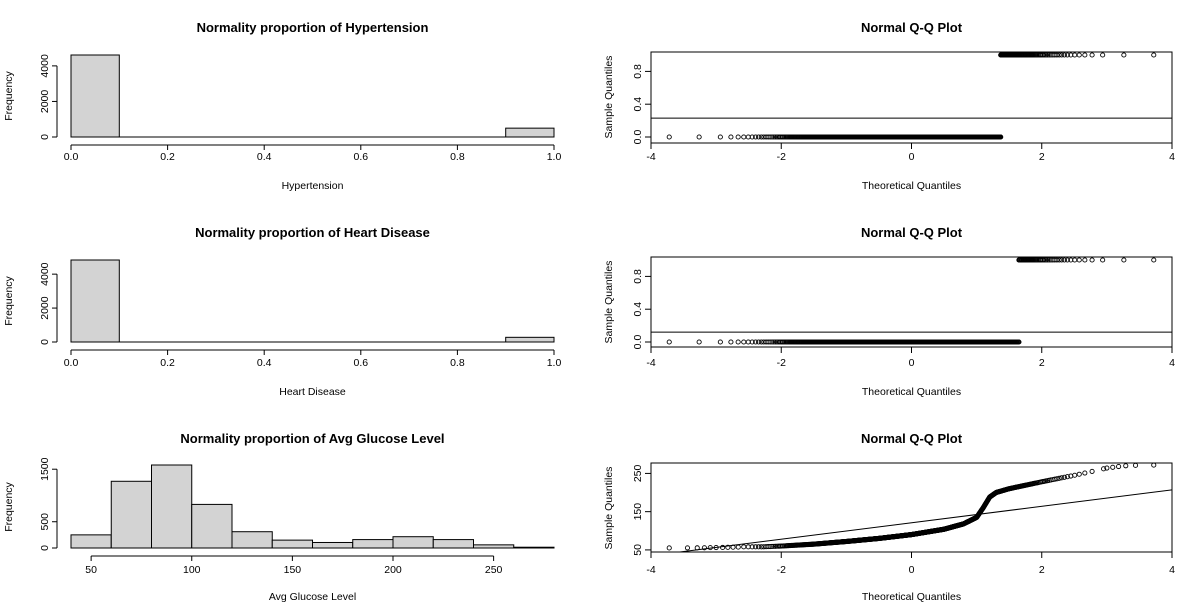  I want to click on x-tick-label: 150, so click(293, 570).